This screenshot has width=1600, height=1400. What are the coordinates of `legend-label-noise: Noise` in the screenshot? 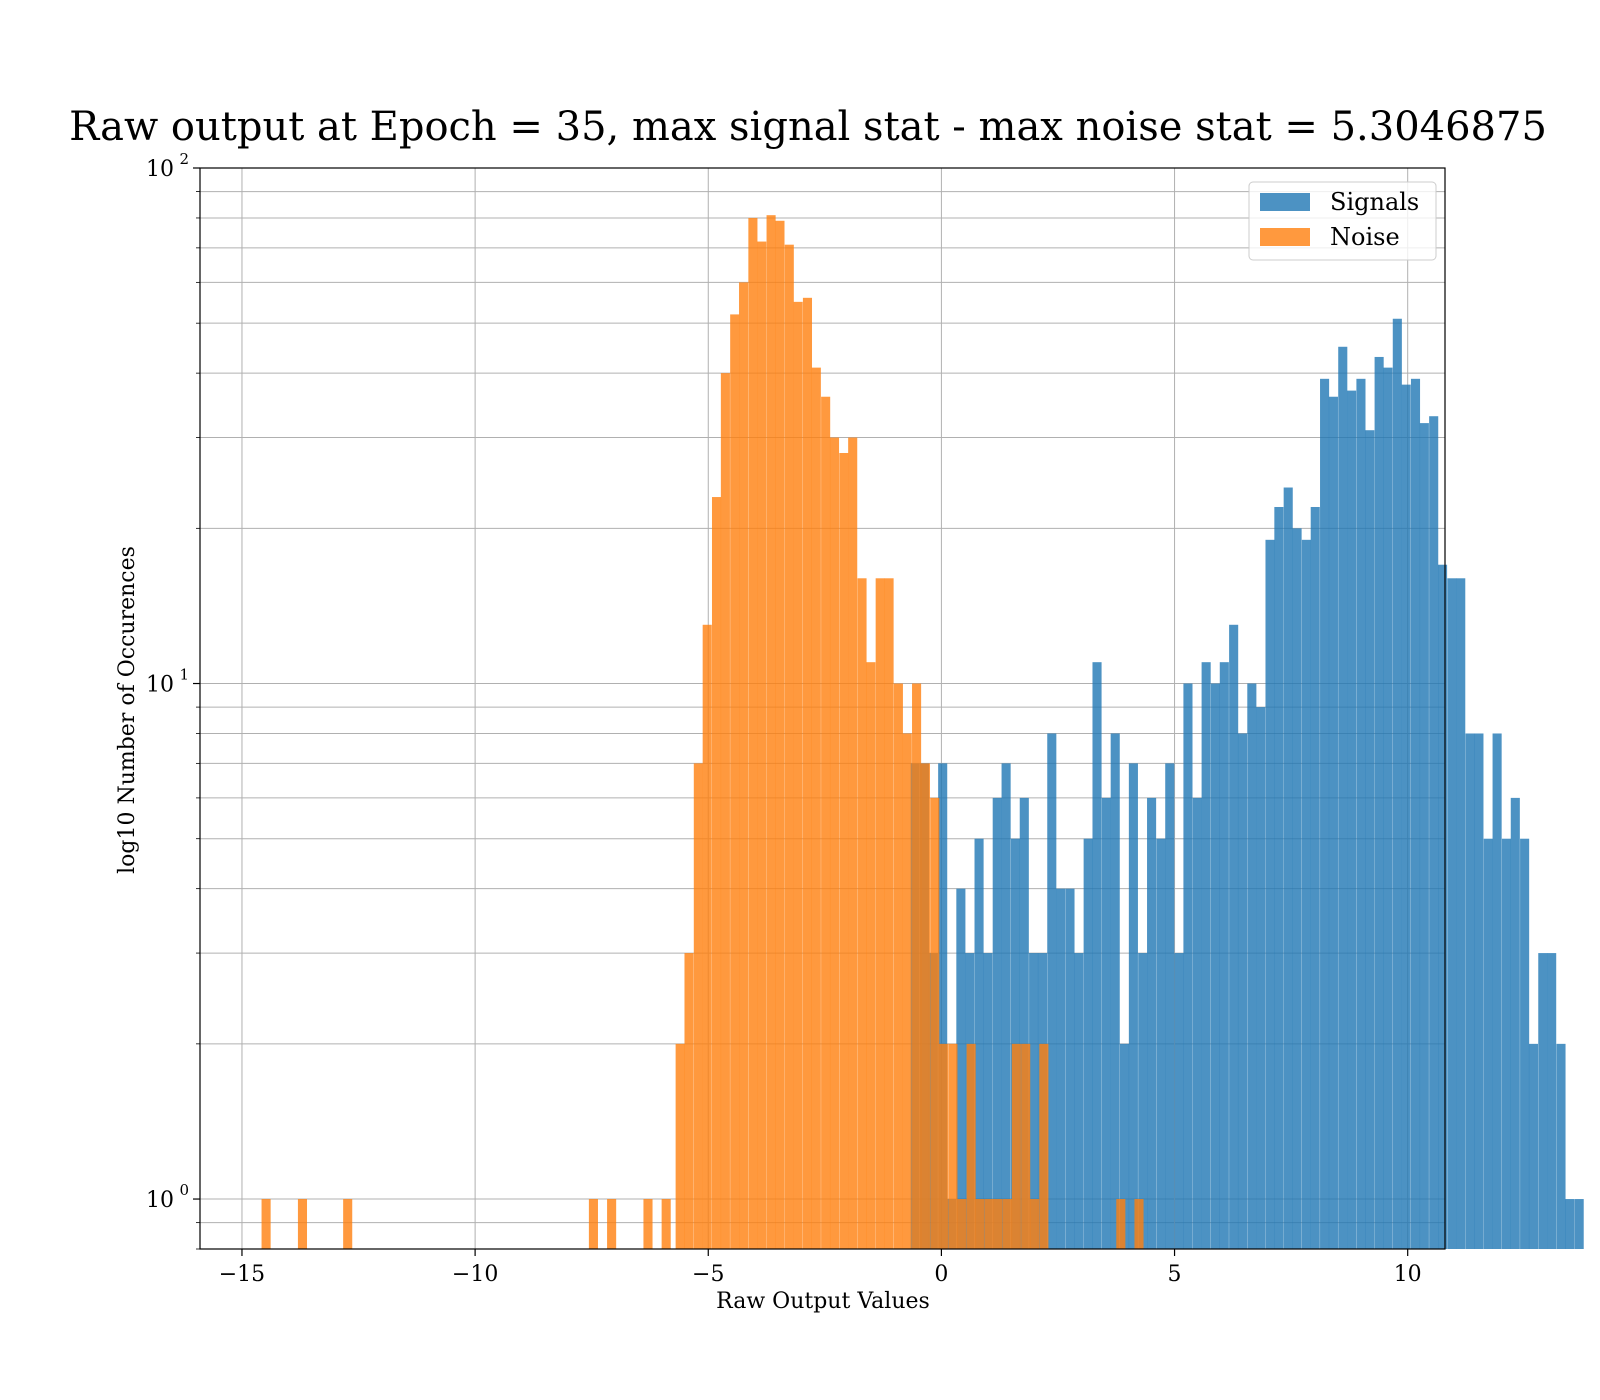 It's located at (1365, 237).